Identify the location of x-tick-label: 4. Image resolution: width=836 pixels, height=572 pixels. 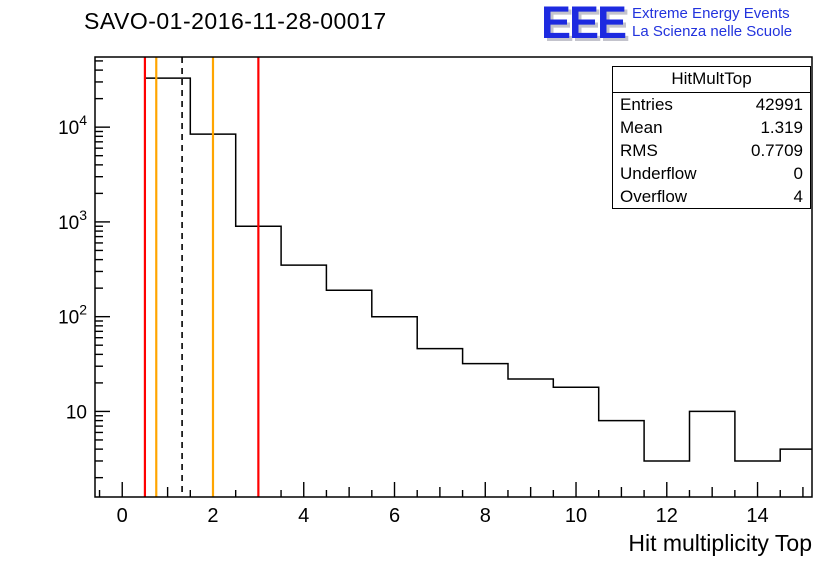
(303, 516).